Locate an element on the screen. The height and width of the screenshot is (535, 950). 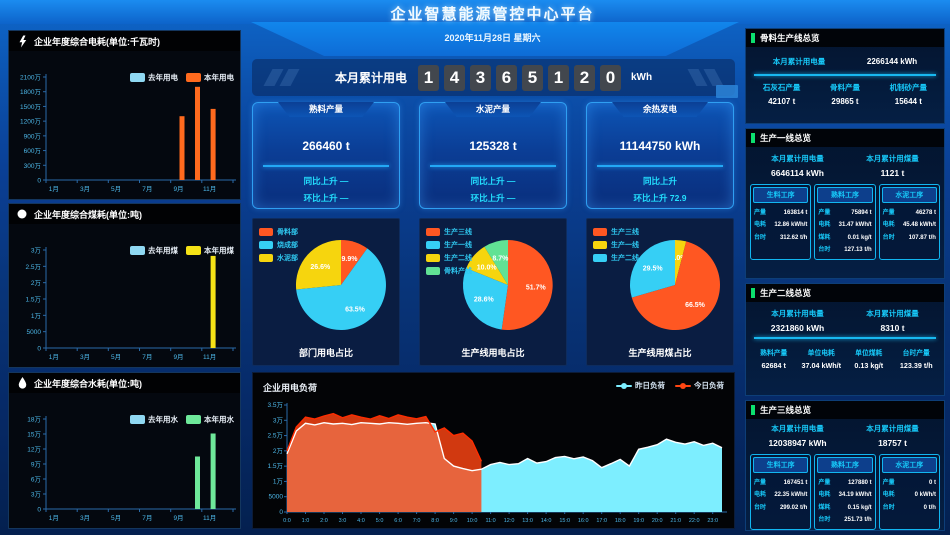
proc-title: 水泥工序 is located at coordinates (909, 195).